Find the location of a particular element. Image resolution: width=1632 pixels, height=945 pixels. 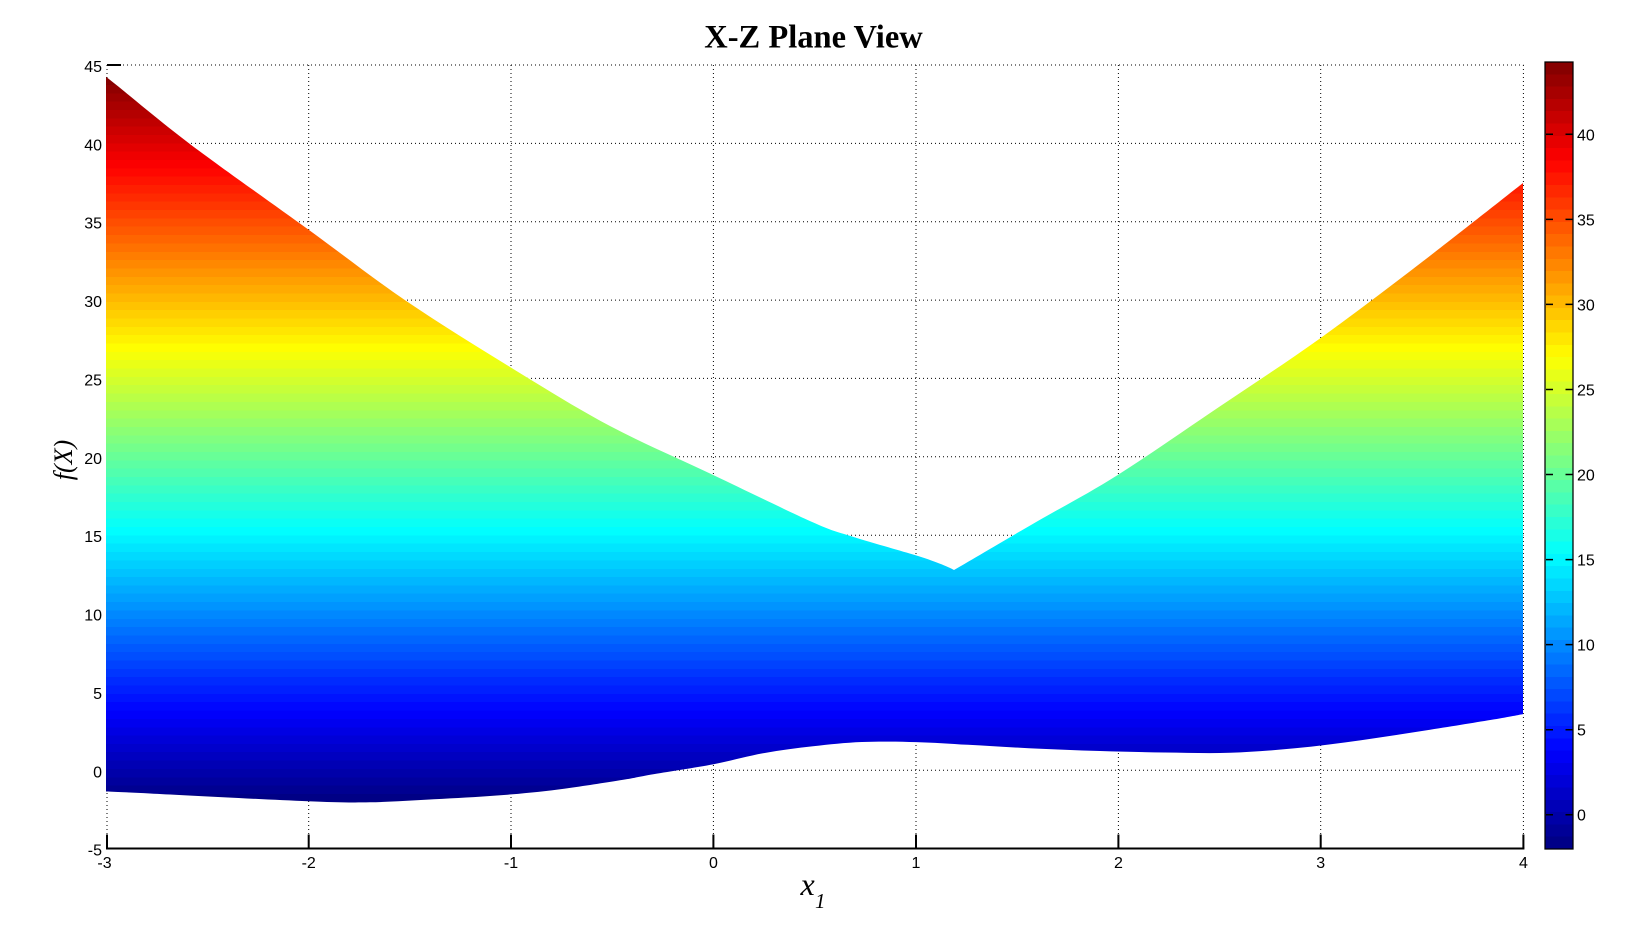

svg-text: f(X) is located at coordinates (63, 460).